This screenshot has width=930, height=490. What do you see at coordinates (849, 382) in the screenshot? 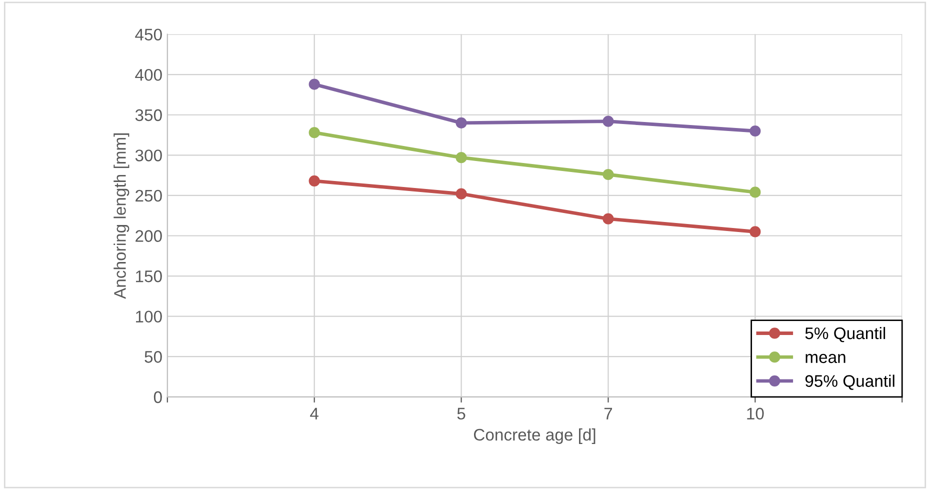
I see `legend-label: 95% Quantil` at bounding box center [849, 382].